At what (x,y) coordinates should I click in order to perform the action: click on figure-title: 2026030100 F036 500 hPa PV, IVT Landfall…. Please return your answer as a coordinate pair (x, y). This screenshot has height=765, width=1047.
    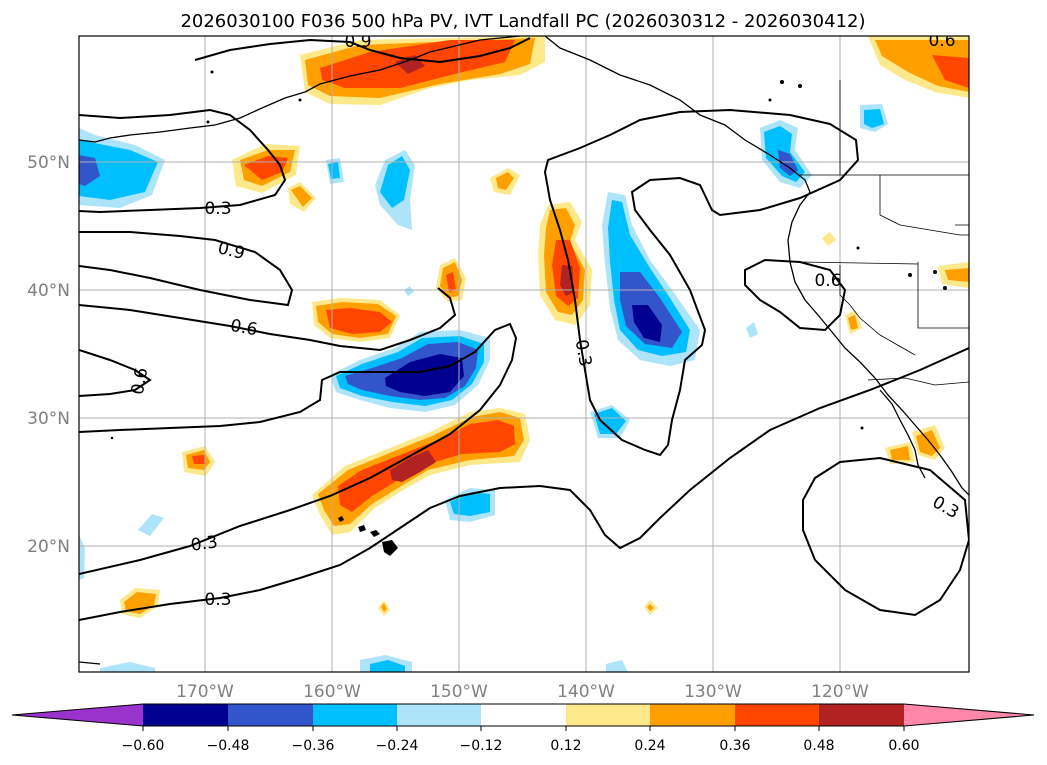
    Looking at the image, I should click on (522, 21).